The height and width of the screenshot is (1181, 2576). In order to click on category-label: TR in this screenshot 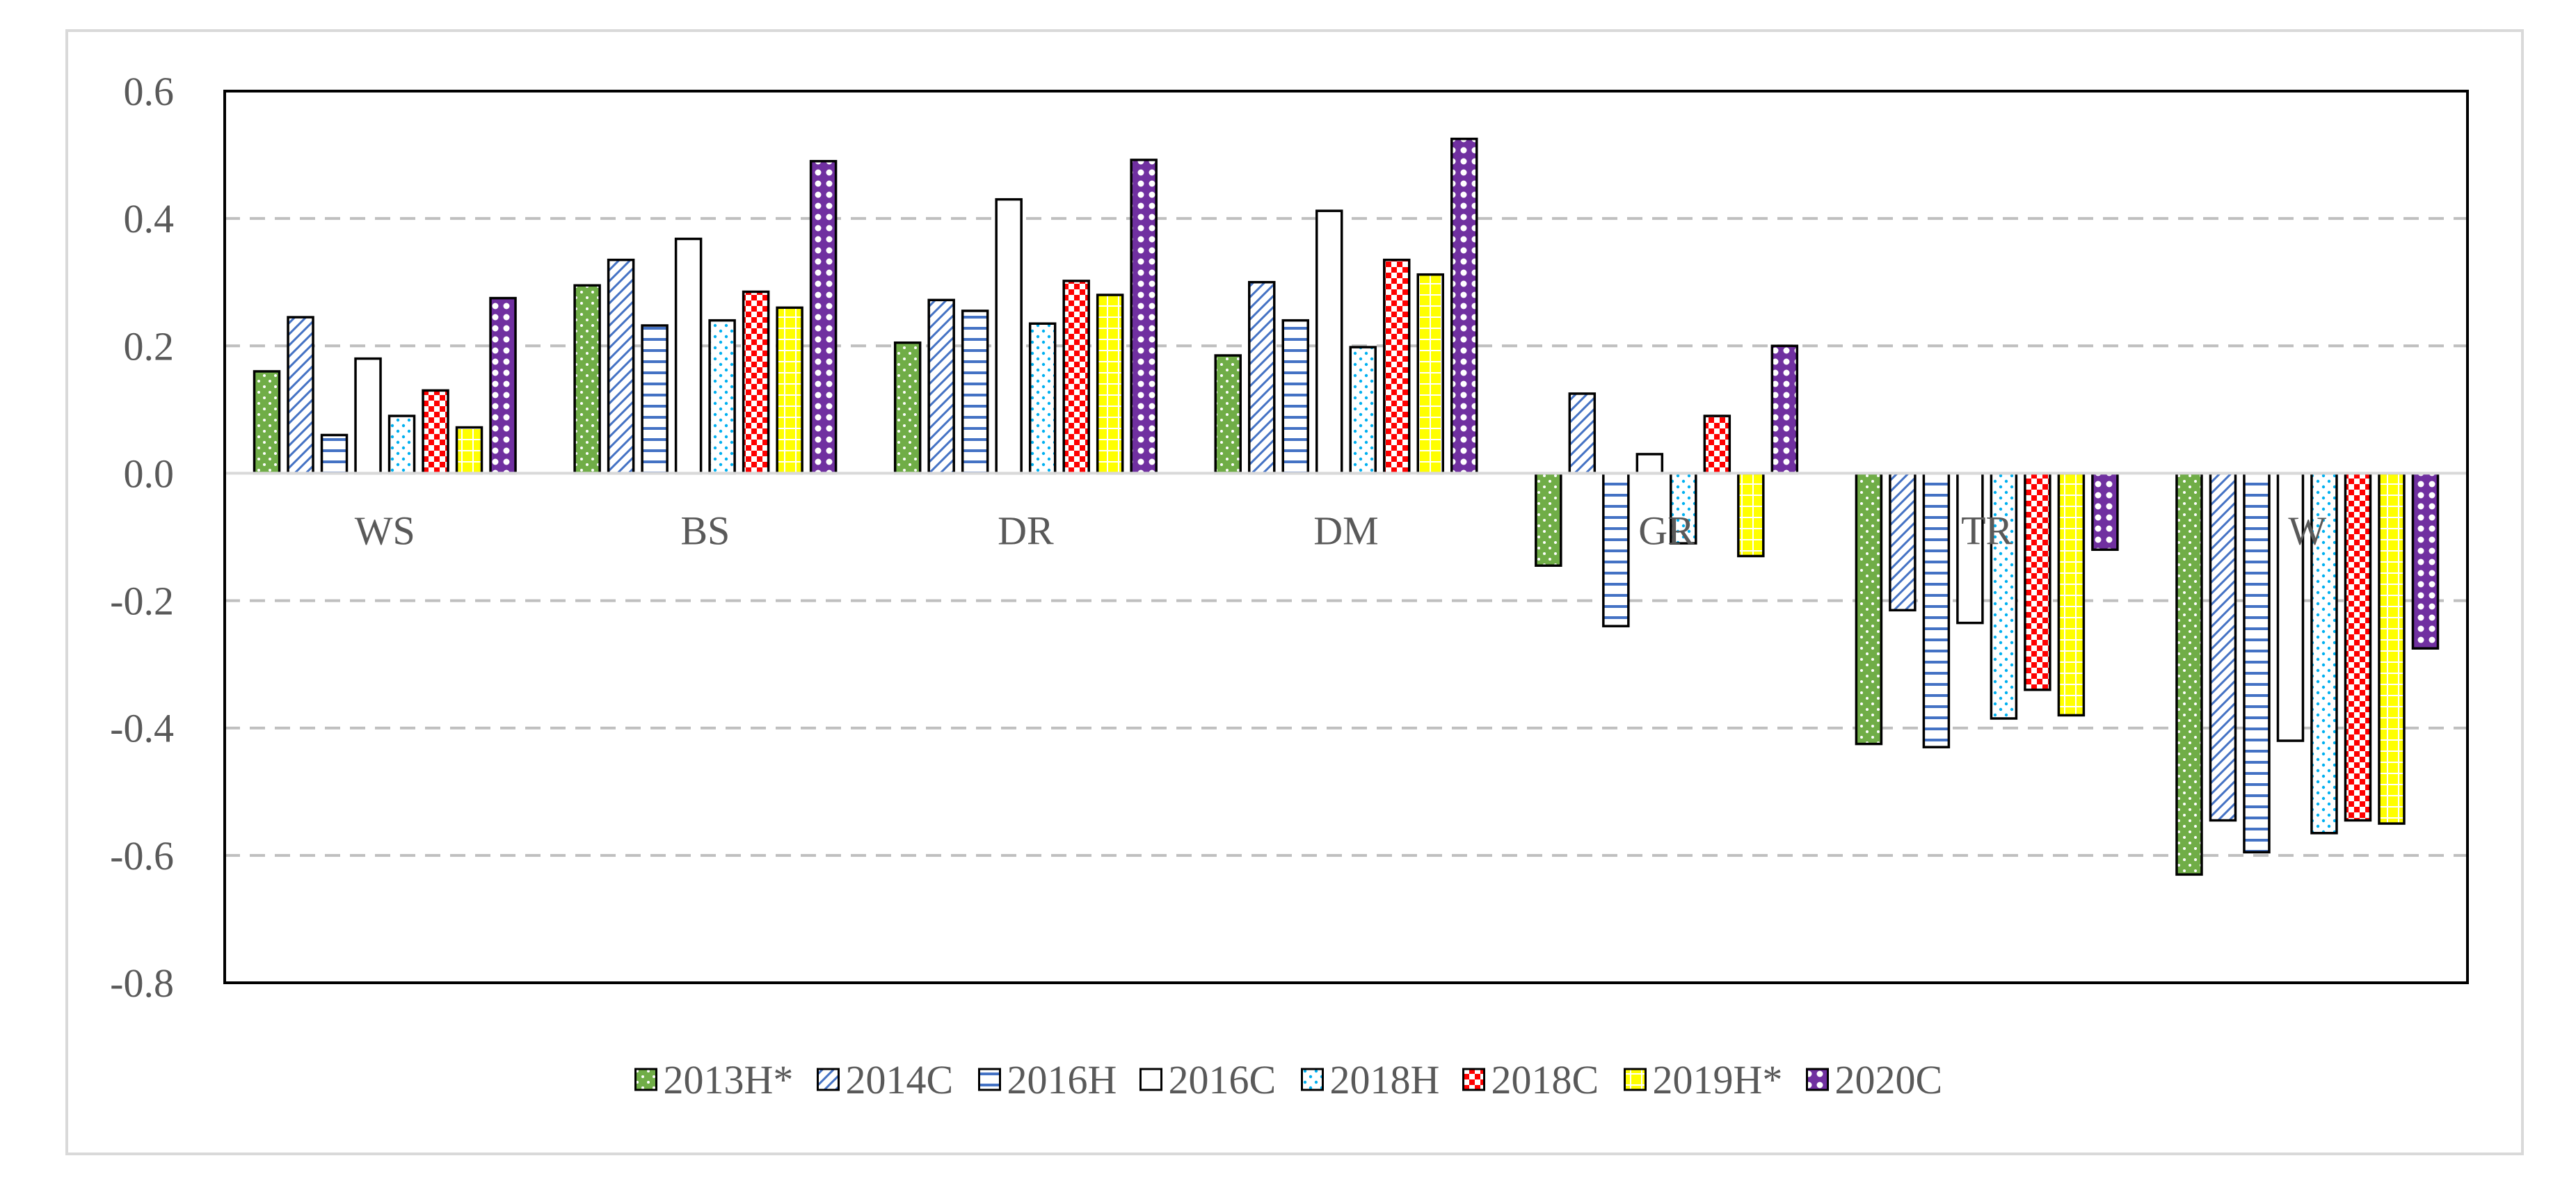, I will do `click(1987, 530)`.